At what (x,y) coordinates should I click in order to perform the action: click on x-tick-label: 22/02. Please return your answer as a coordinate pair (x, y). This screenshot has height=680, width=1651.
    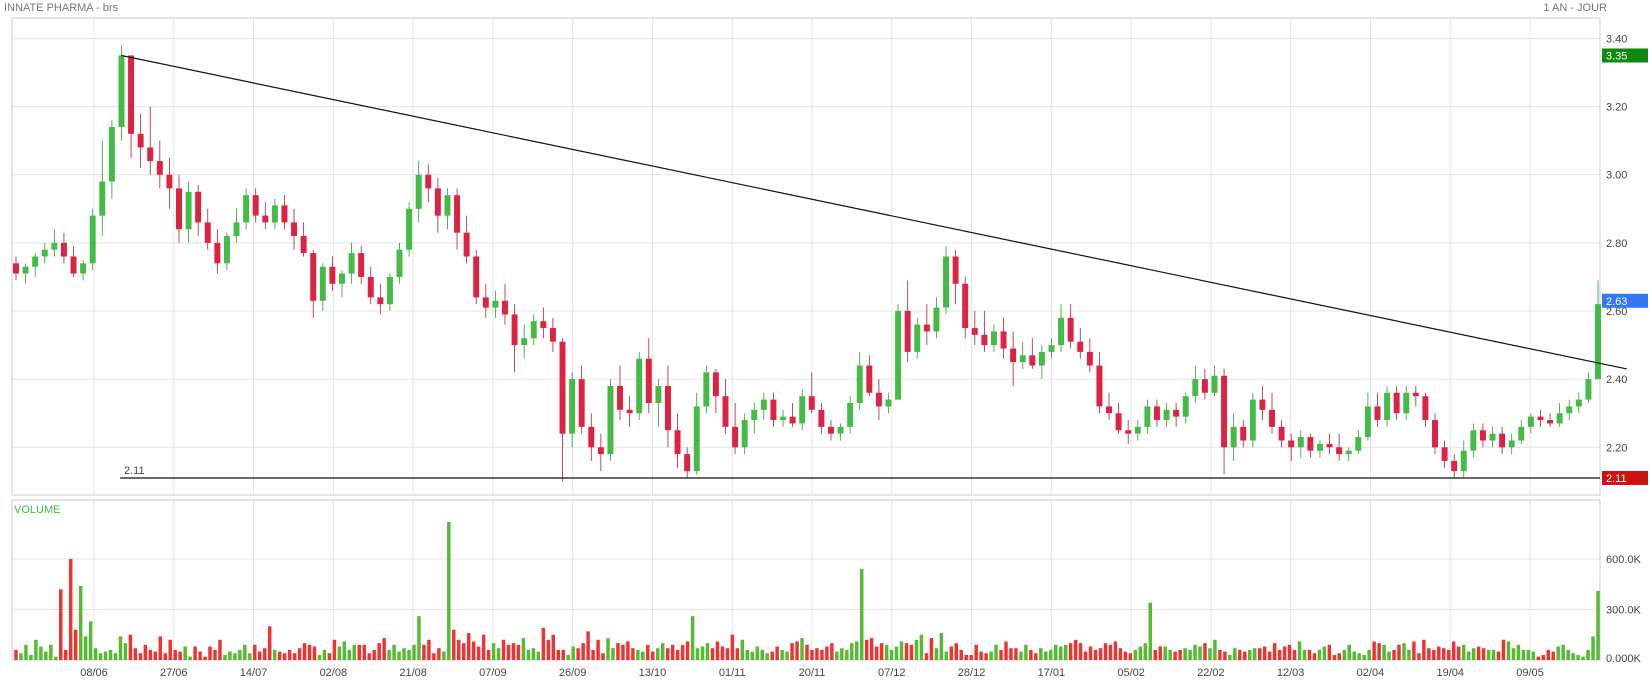
    Looking at the image, I should click on (1211, 673).